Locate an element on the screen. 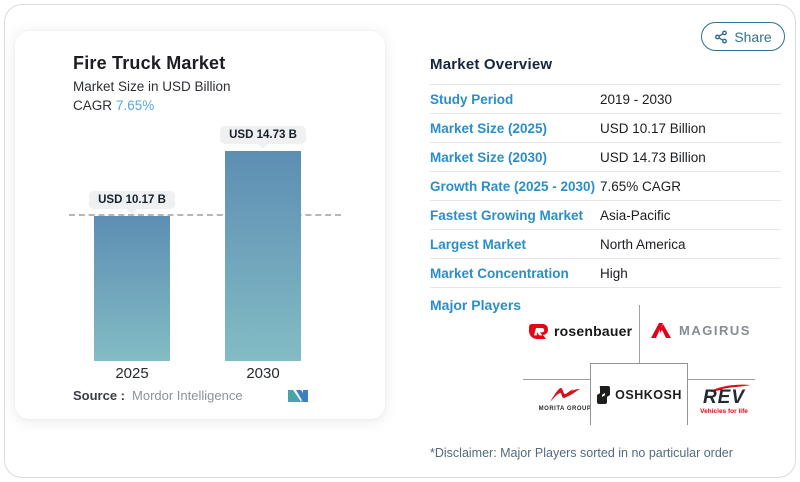 This screenshot has width=800, height=482. bar-value-badge: USD 10.17 B is located at coordinates (132, 202).